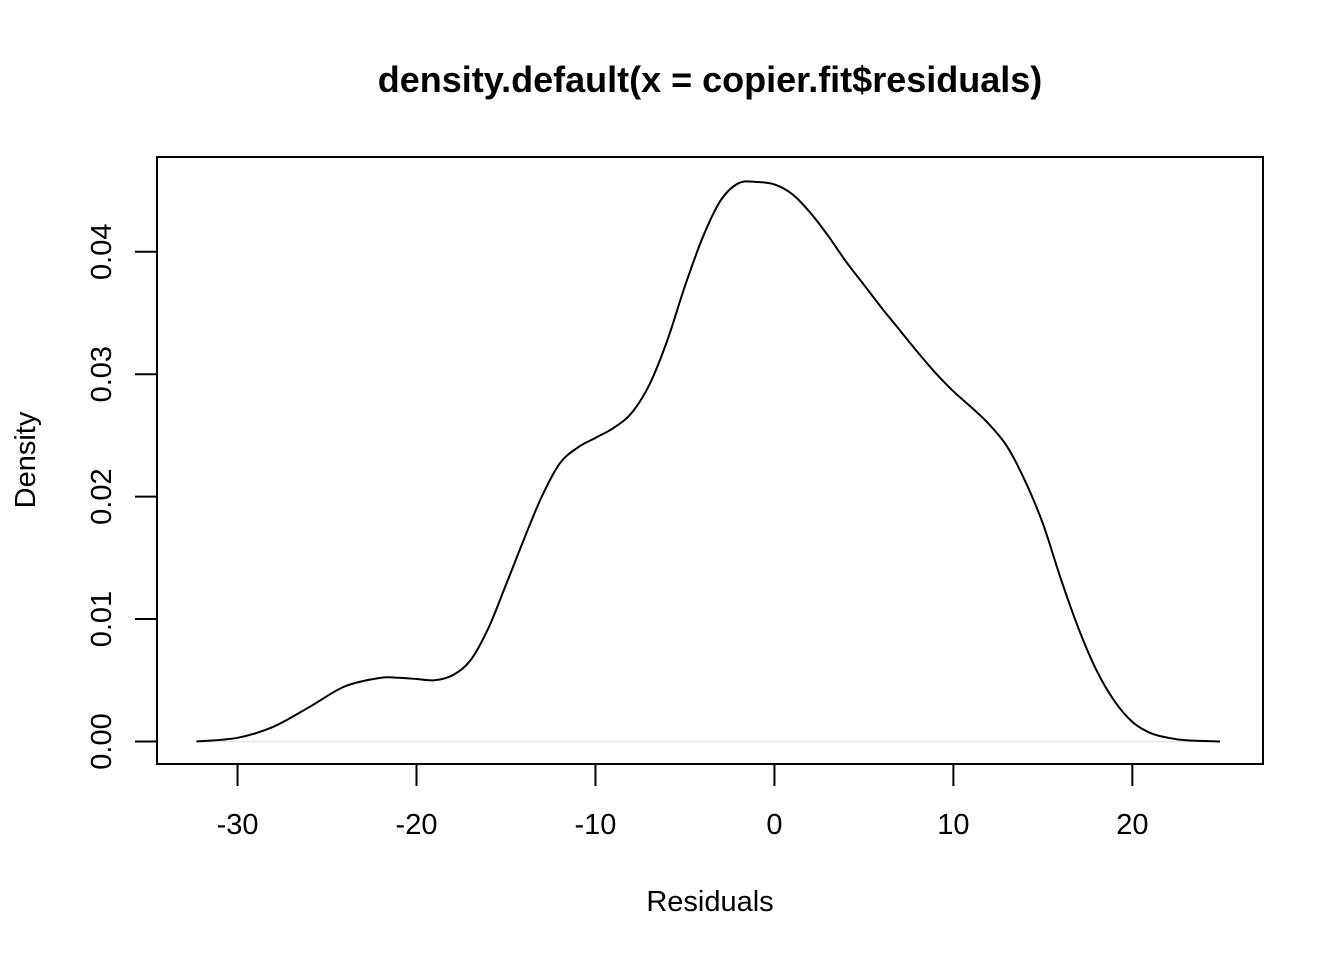 The image size is (1344, 960). What do you see at coordinates (102, 619) in the screenshot?
I see `y-tick-label: 0.01` at bounding box center [102, 619].